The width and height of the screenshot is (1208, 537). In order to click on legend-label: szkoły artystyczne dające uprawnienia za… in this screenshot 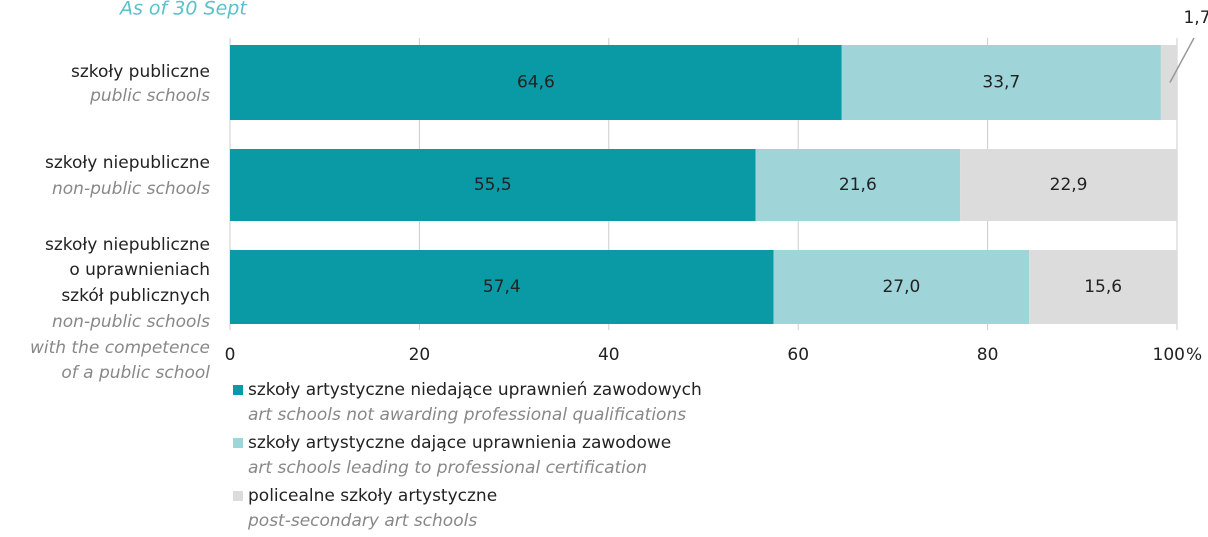, I will do `click(459, 443)`.